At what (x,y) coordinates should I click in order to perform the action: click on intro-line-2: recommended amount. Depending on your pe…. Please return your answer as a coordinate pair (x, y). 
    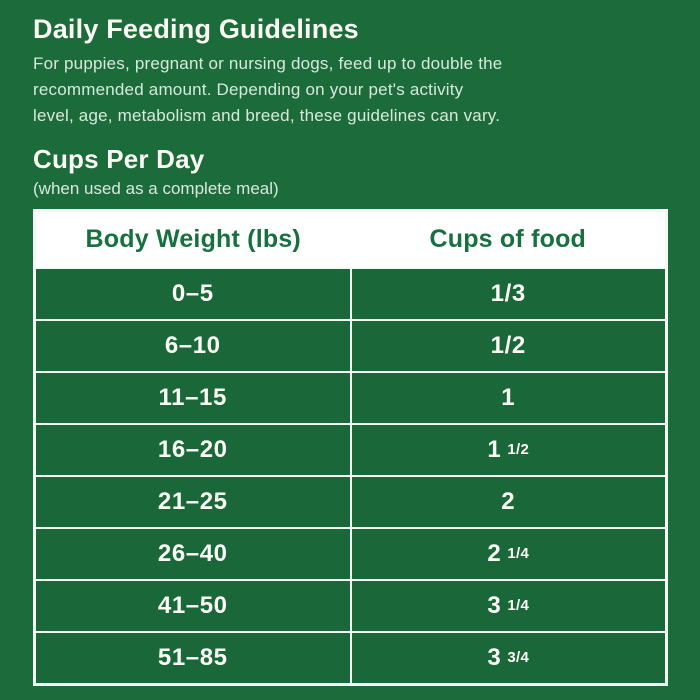
    Looking at the image, I should click on (248, 89).